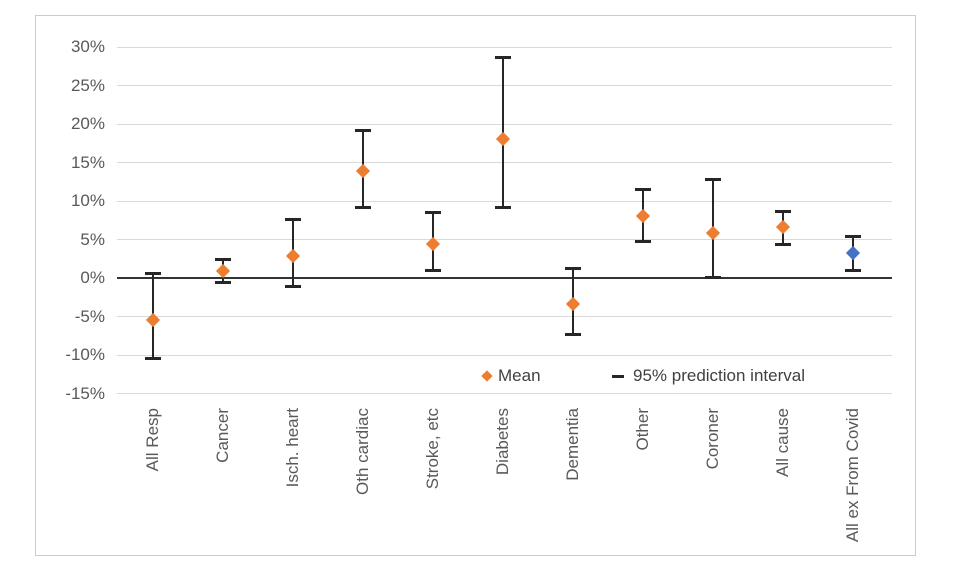 The image size is (960, 574). Describe the element at coordinates (87, 123) in the screenshot. I see `y-tick-label: 20%` at that location.